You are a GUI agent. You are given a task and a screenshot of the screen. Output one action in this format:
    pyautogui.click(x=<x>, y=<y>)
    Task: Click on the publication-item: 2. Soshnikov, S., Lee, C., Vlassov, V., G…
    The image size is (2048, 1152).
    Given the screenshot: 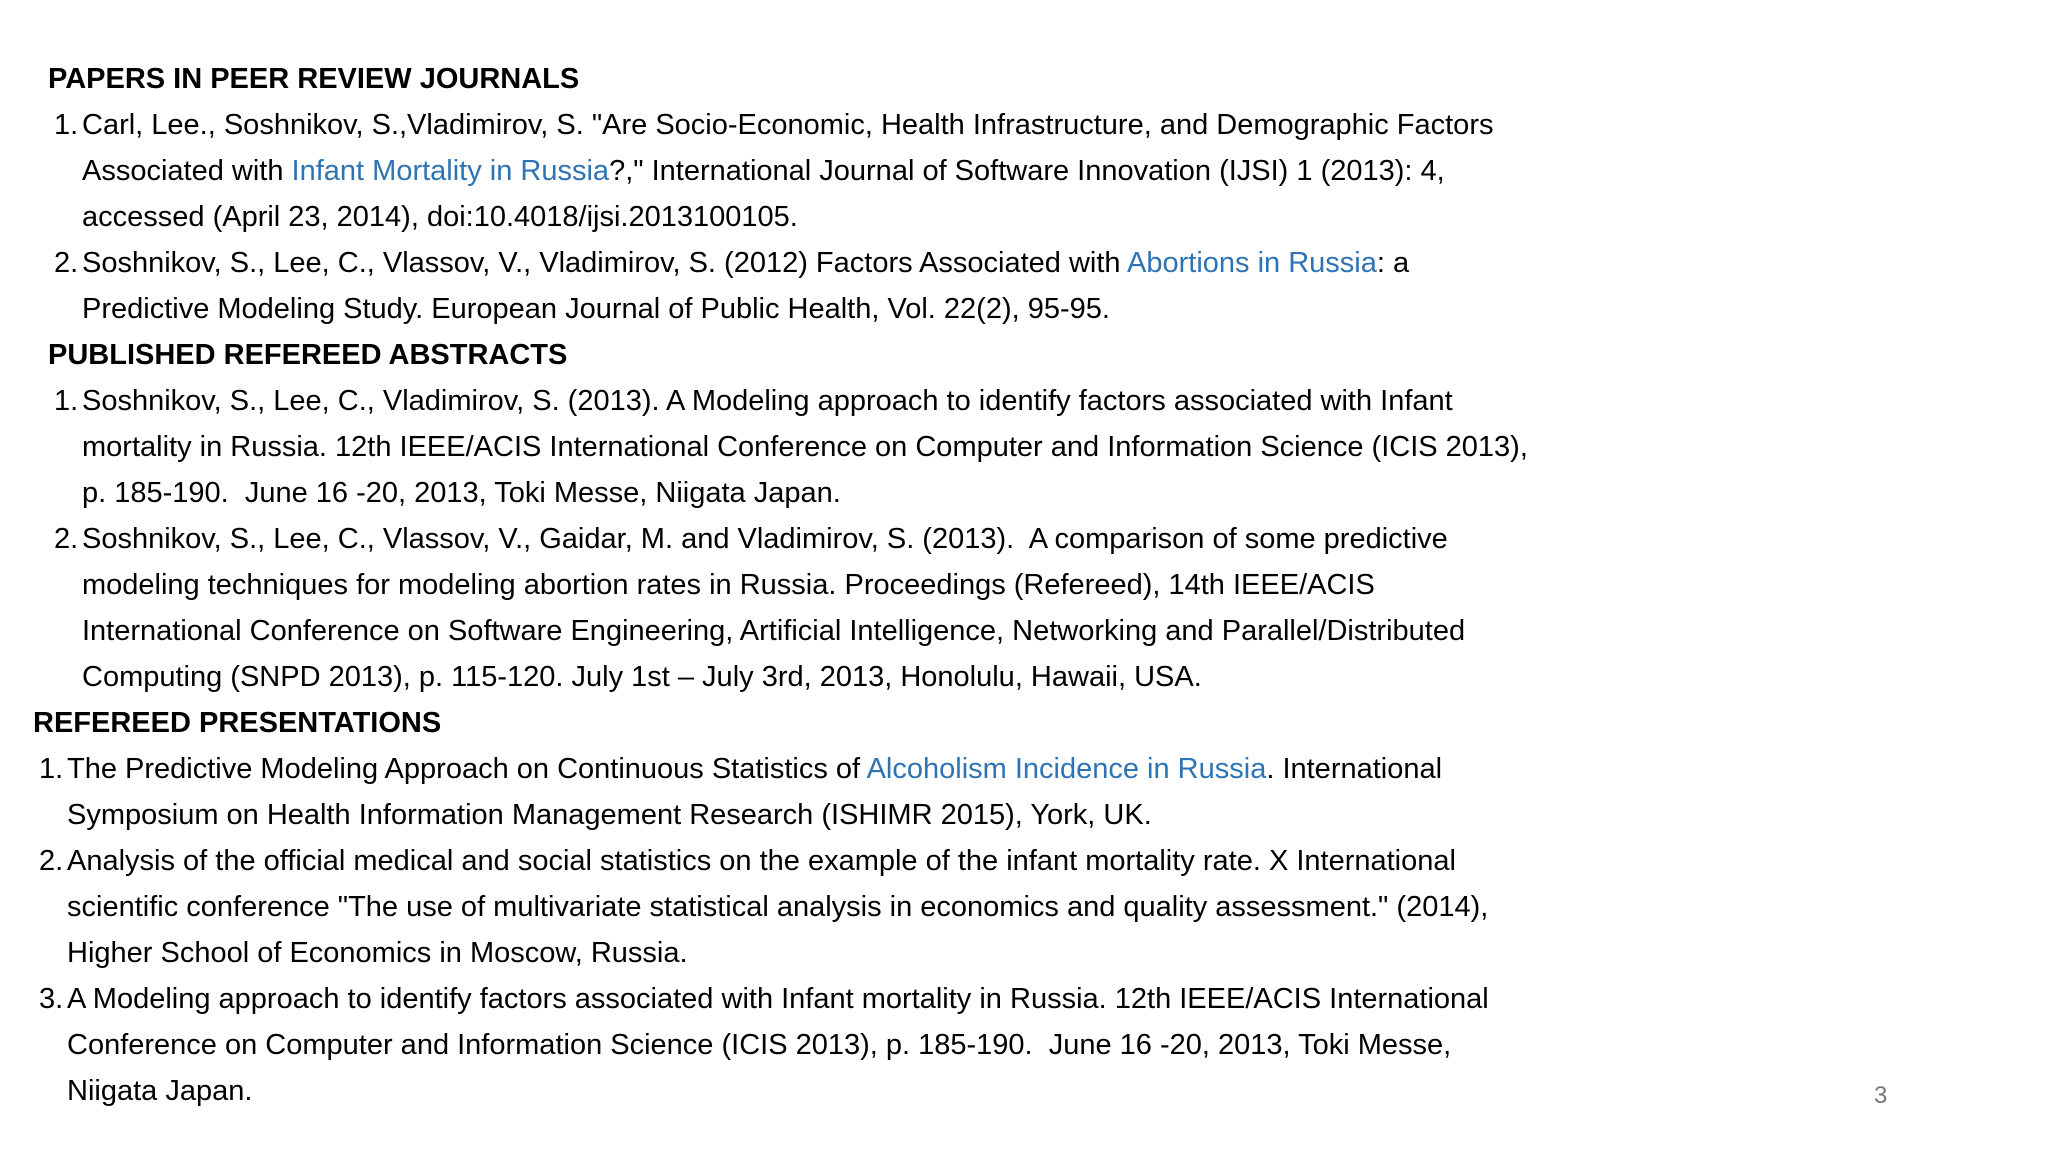 What is the action you would take?
    pyautogui.click(x=798, y=608)
    